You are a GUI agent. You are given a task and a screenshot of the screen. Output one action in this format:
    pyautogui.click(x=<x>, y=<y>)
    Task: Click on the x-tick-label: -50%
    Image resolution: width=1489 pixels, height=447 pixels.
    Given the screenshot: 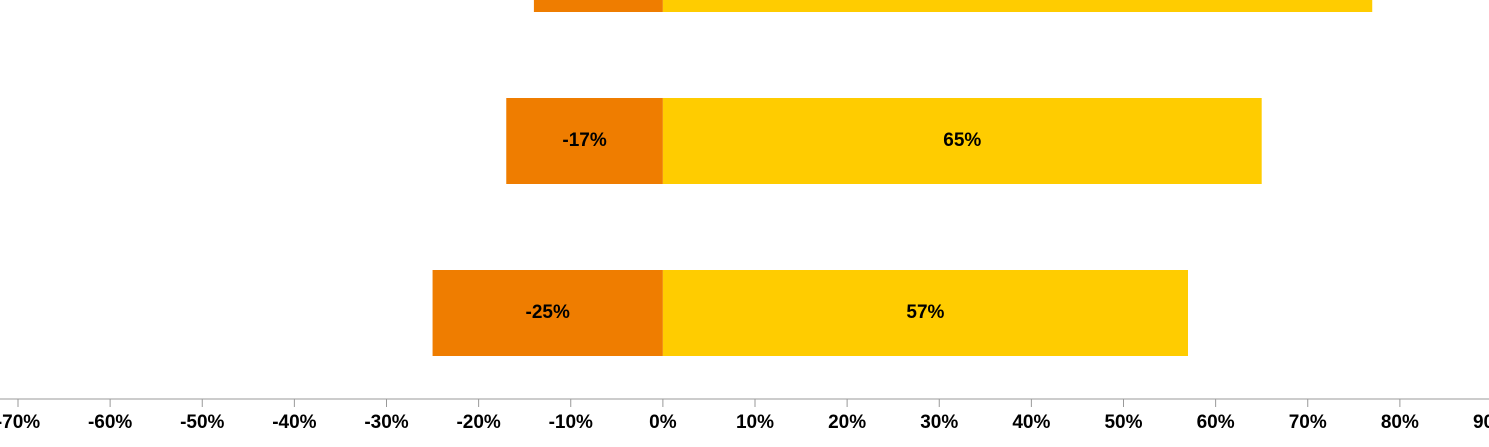 What is the action you would take?
    pyautogui.click(x=202, y=422)
    